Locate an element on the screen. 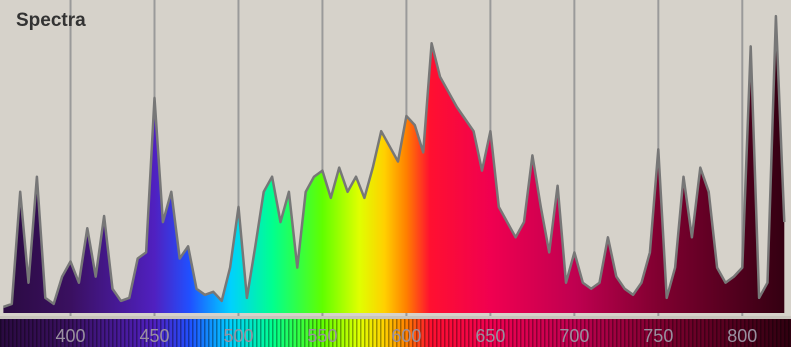  x-tick-label: 750 is located at coordinates (658, 336).